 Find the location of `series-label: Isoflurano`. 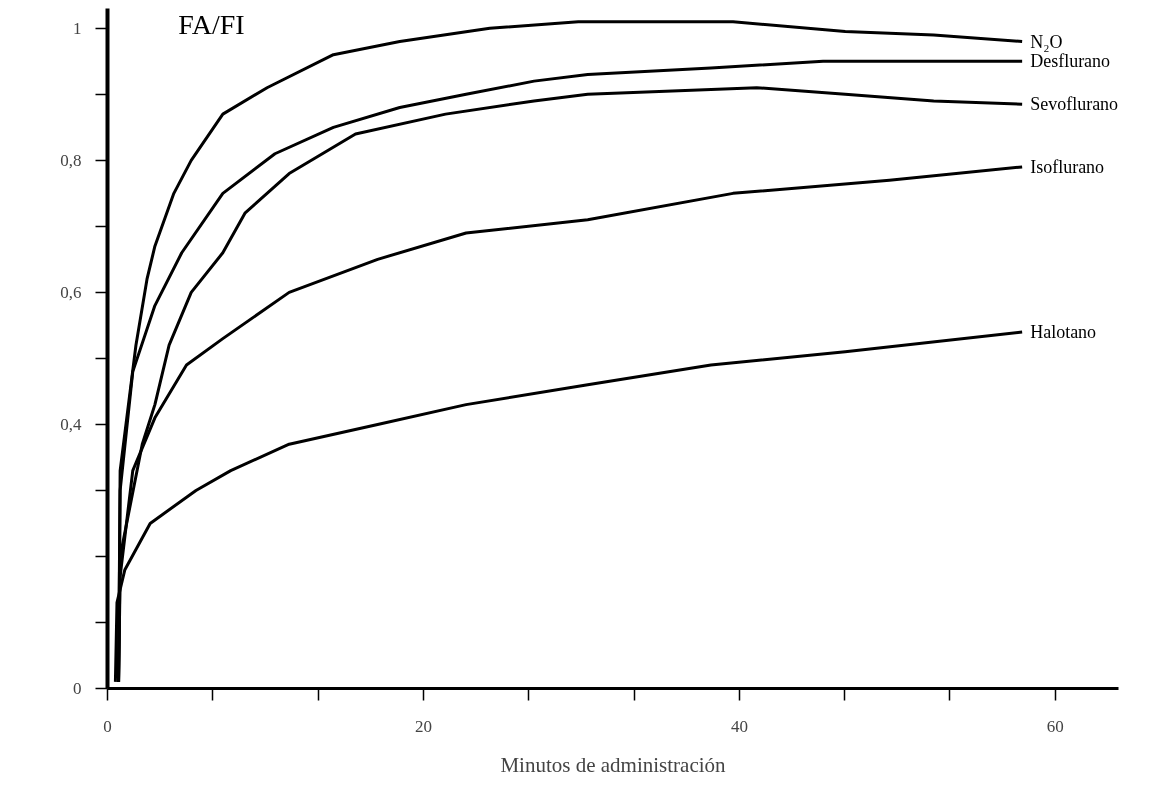

series-label: Isoflurano is located at coordinates (1067, 166).